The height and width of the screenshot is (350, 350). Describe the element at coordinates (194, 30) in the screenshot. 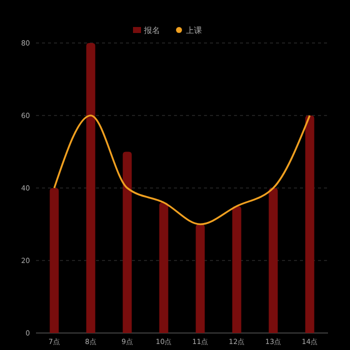

I see `legend-label: 上课` at that location.